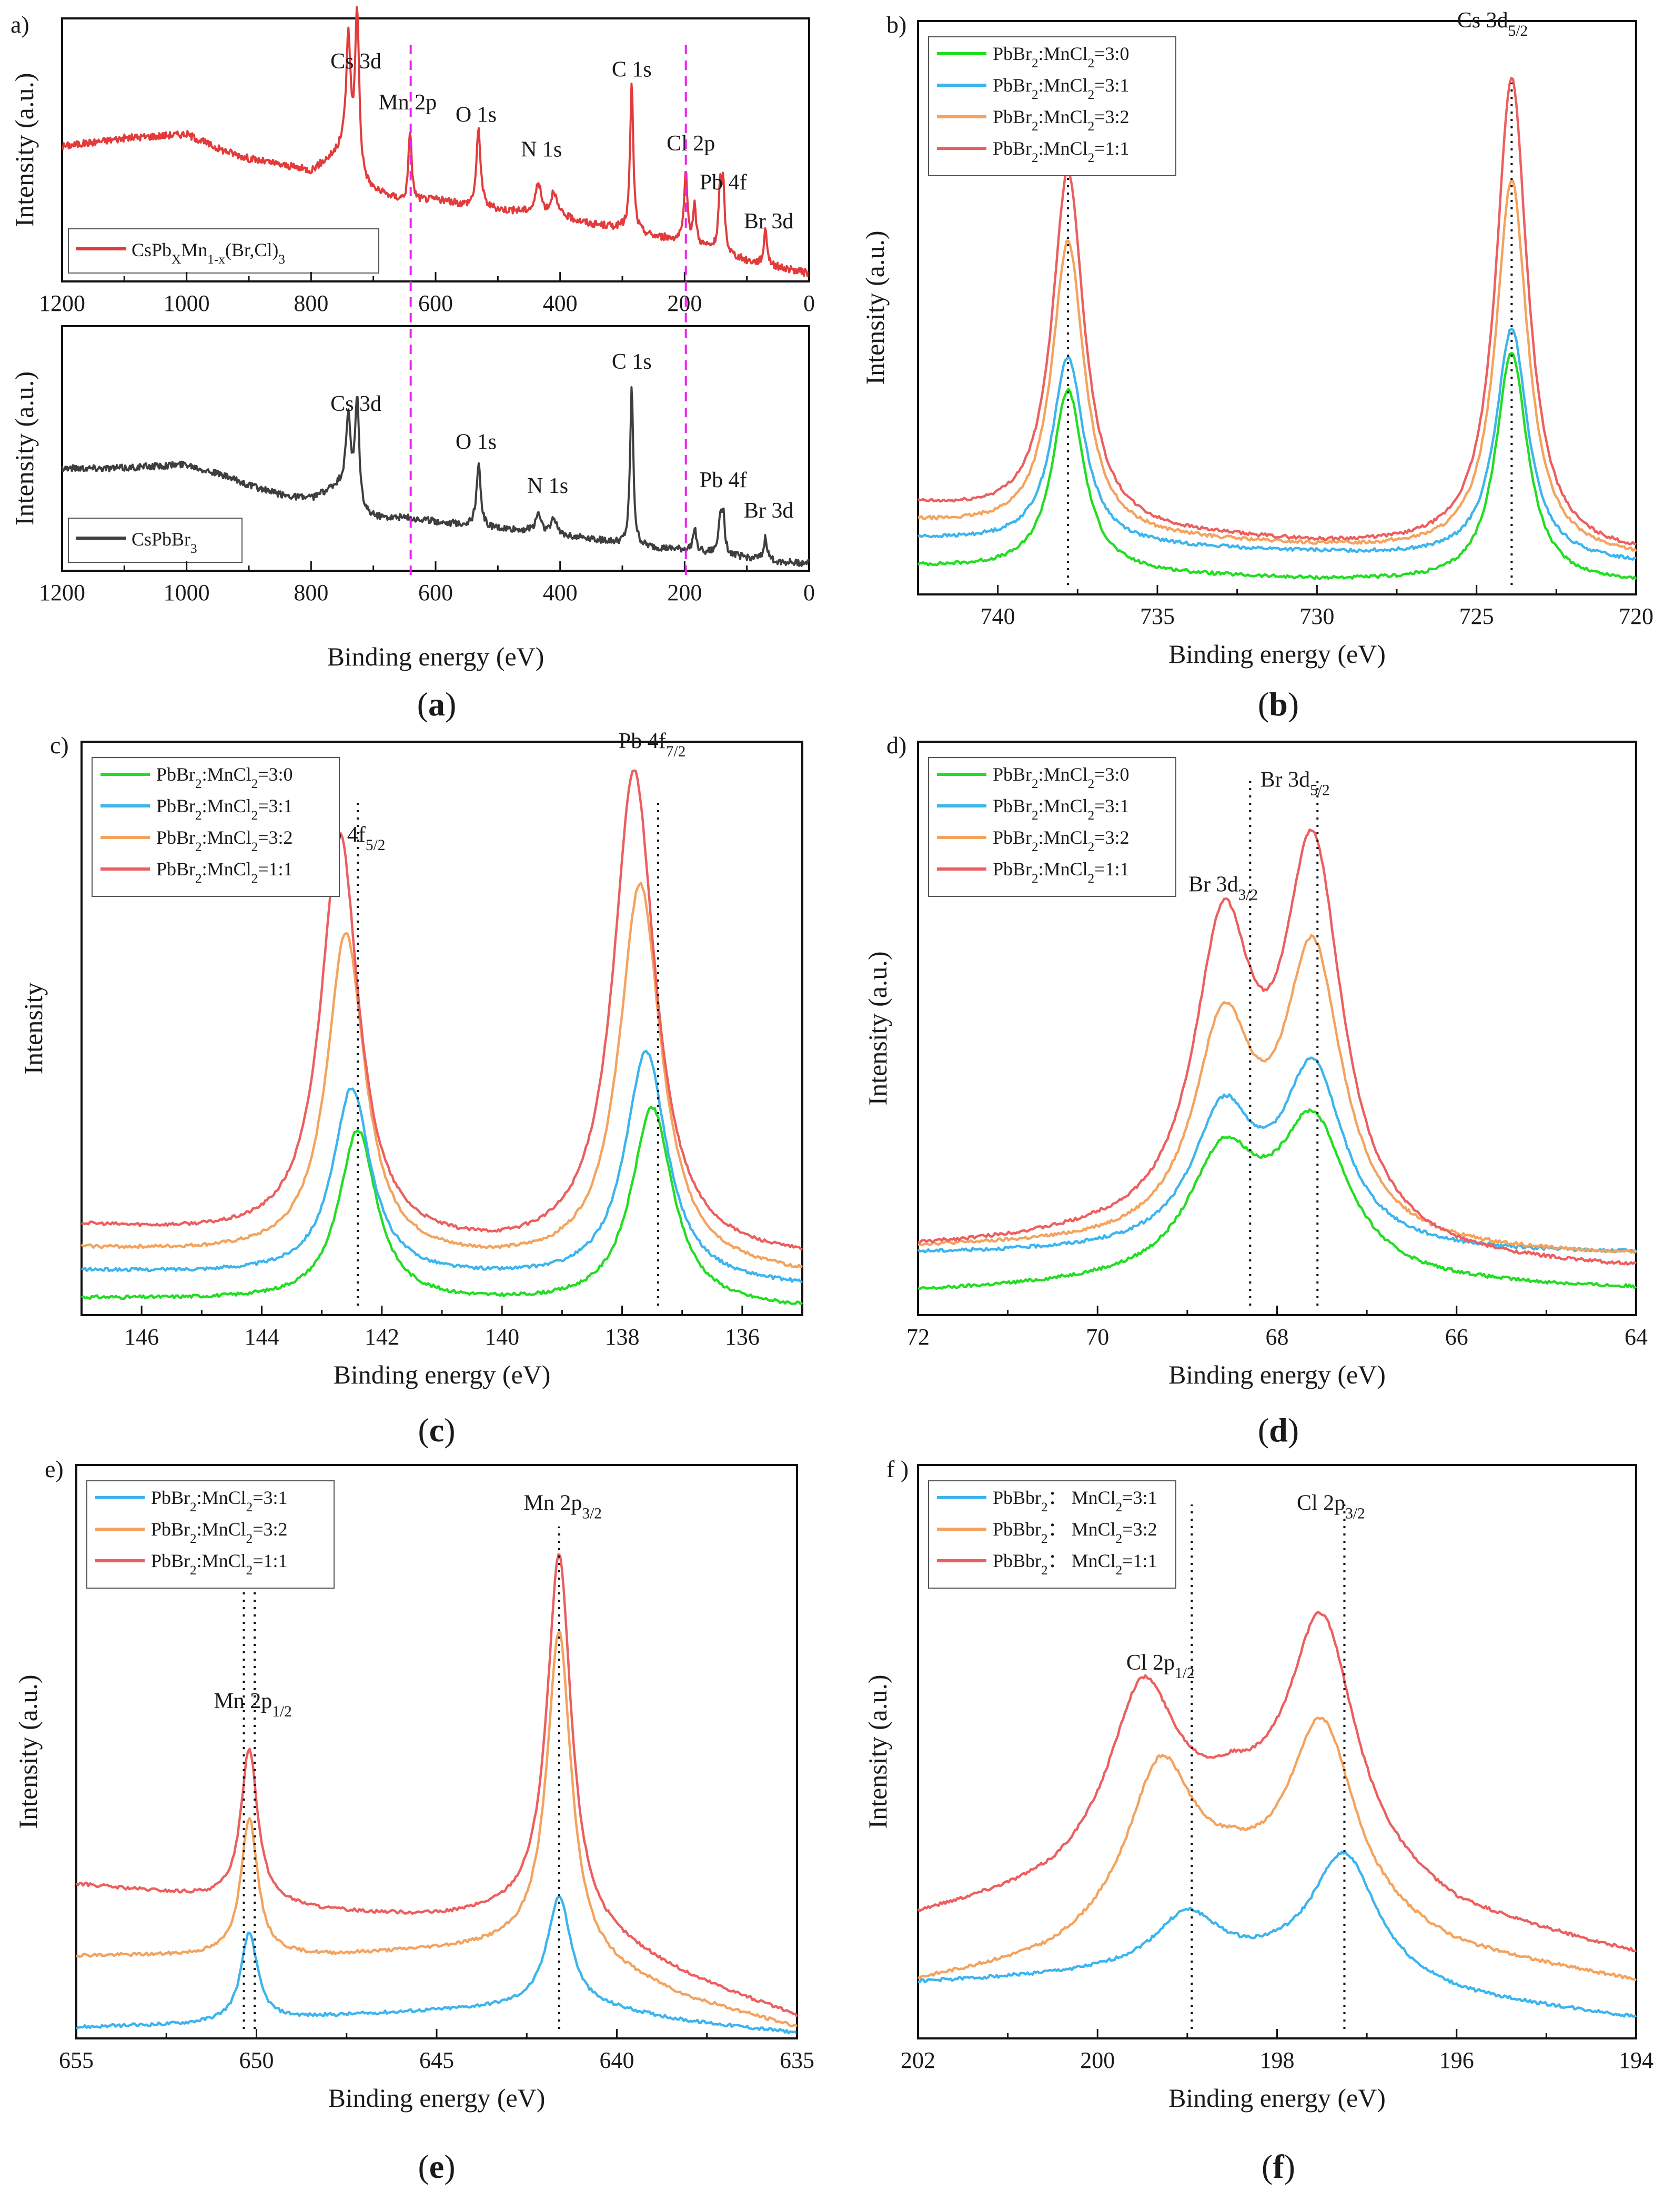 The width and height of the screenshot is (1674, 2212). What do you see at coordinates (1092, 847) in the screenshot?
I see `panel-d-legend-entry-part: 2` at bounding box center [1092, 847].